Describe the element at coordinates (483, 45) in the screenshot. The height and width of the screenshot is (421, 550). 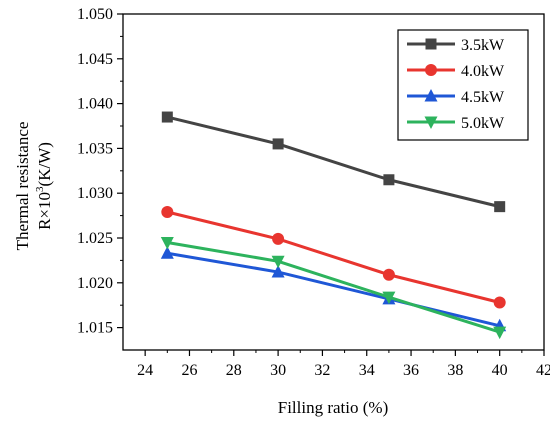
I see `legend-label: 3.5kW` at that location.